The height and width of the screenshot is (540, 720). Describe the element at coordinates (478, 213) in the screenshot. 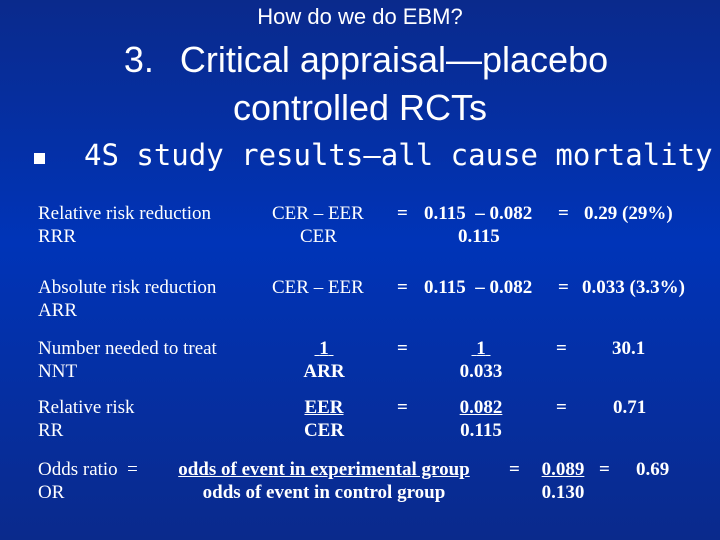

I see `rrr-values-numerator: 0.115 – 0.082` at that location.